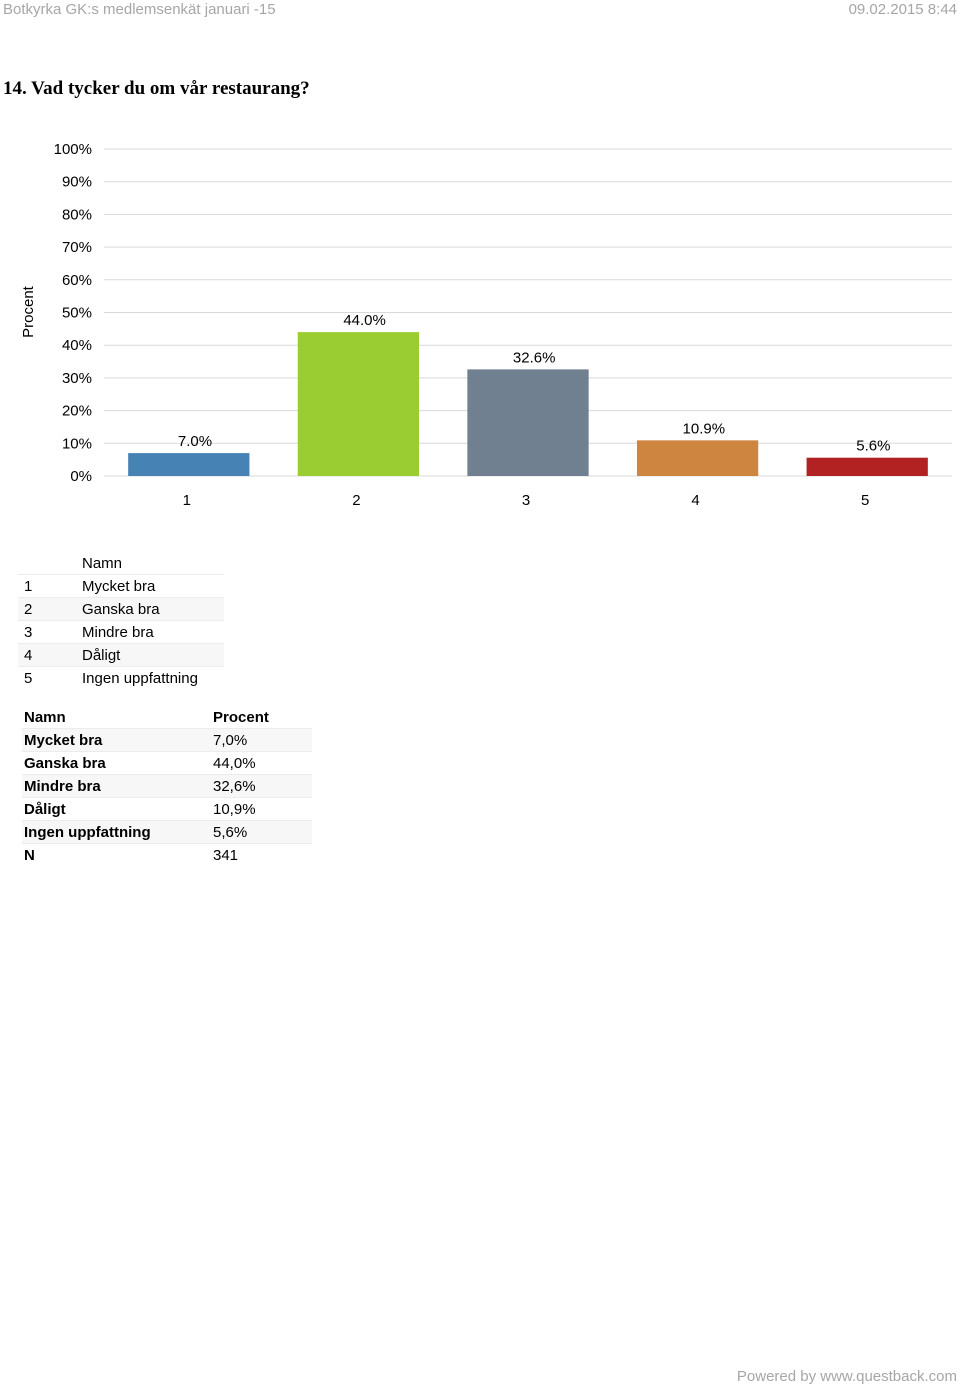 Image resolution: width=960 pixels, height=1387 pixels. I want to click on x-tick-label: 4, so click(695, 500).